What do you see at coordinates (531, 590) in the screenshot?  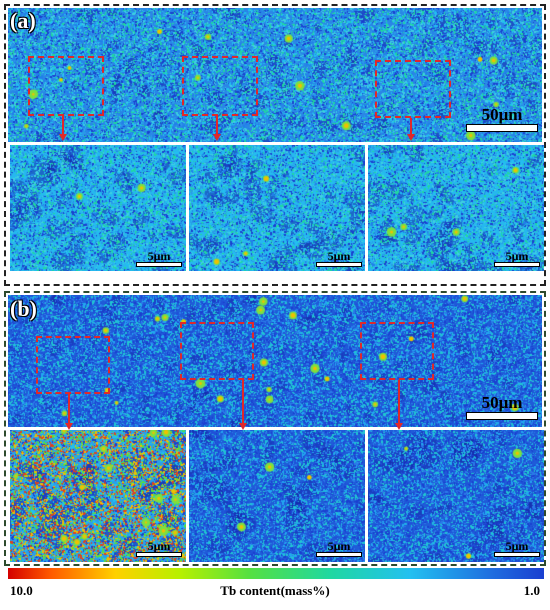 I see `colorbar-max-label: 1.0` at bounding box center [531, 590].